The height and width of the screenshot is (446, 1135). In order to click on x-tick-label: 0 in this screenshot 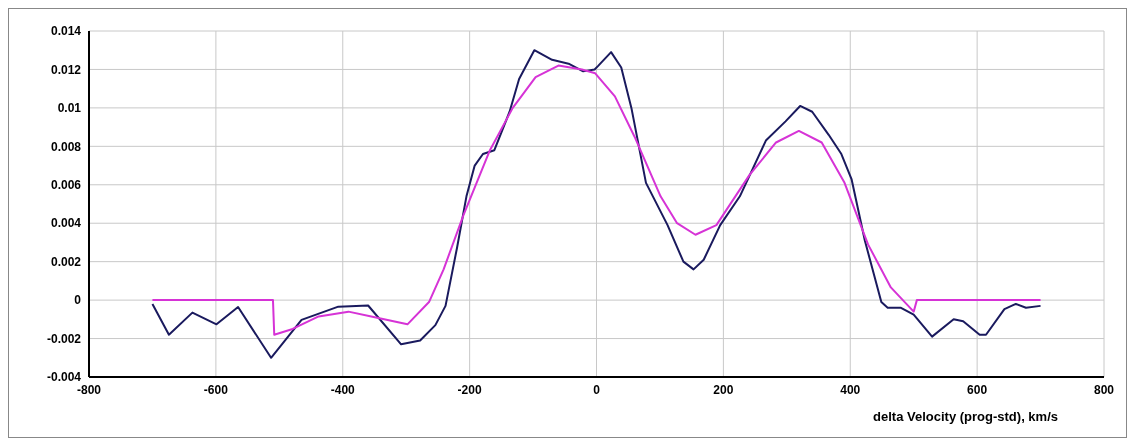, I will do `click(597, 389)`.